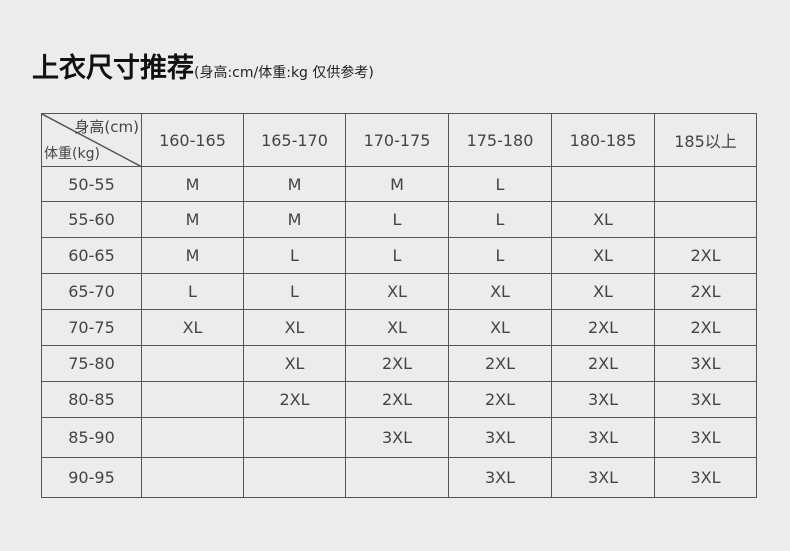  Describe the element at coordinates (91, 184) in the screenshot. I see `weight-cell: 50-55` at that location.